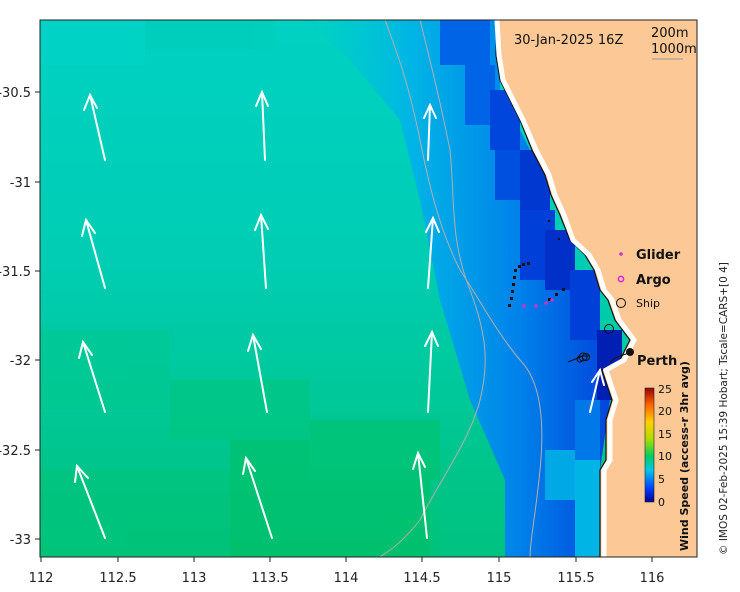 This screenshot has height=592, width=740. What do you see at coordinates (669, 33) in the screenshot?
I see `contour-label-200m: 200m` at bounding box center [669, 33].